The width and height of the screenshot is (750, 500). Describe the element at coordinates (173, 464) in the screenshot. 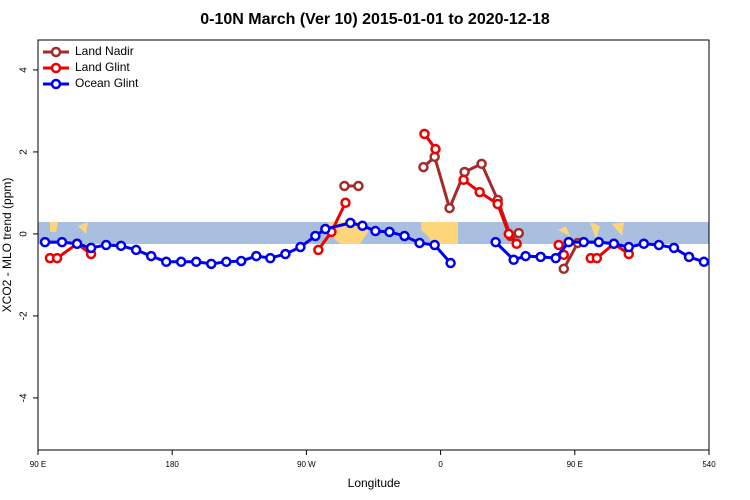

I see `x-tick-label: 180` at that location.